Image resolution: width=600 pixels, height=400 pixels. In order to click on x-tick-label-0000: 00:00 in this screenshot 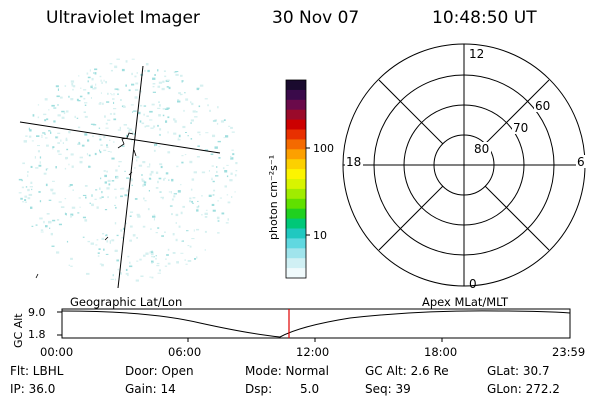, I will do `click(57, 352)`.